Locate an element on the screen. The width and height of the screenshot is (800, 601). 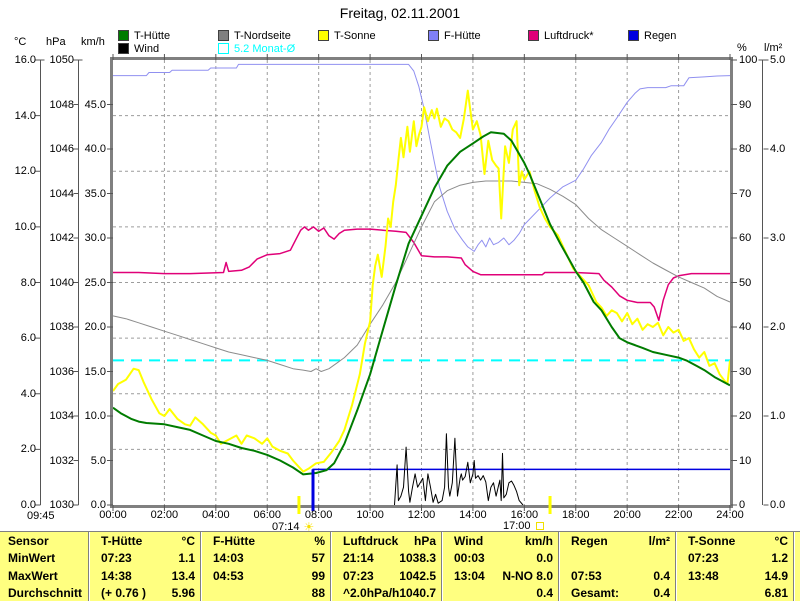
axis-header-lm2: l/m² is located at coordinates (773, 48).